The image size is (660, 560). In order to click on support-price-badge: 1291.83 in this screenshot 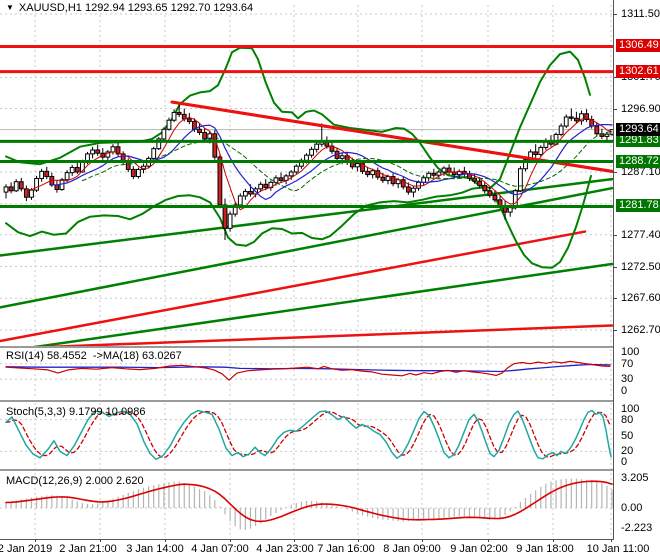, I will do `click(638, 141)`.